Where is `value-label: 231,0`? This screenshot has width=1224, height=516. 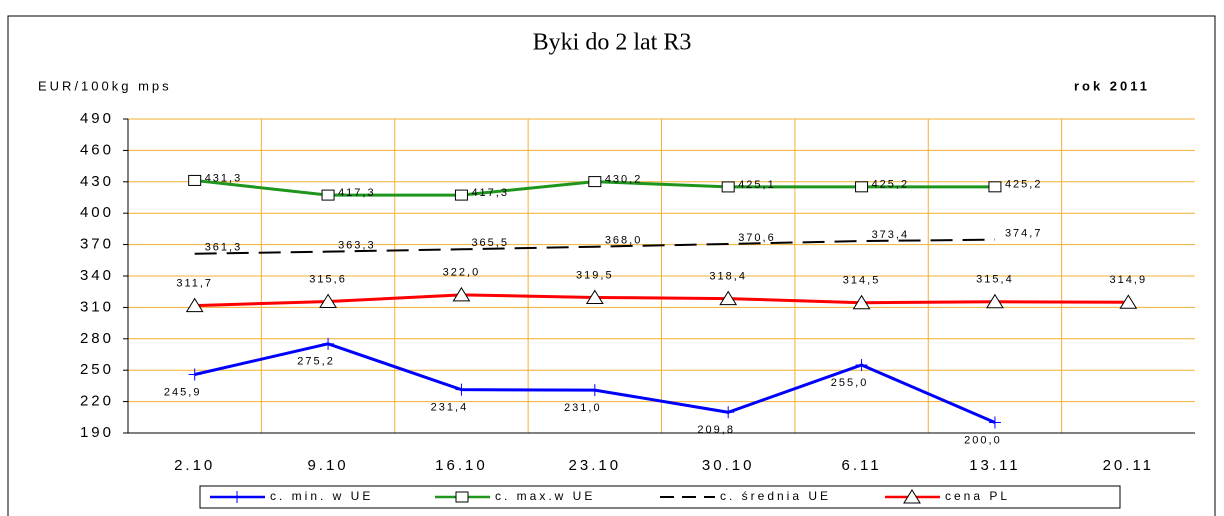 value-label: 231,0 is located at coordinates (583, 408).